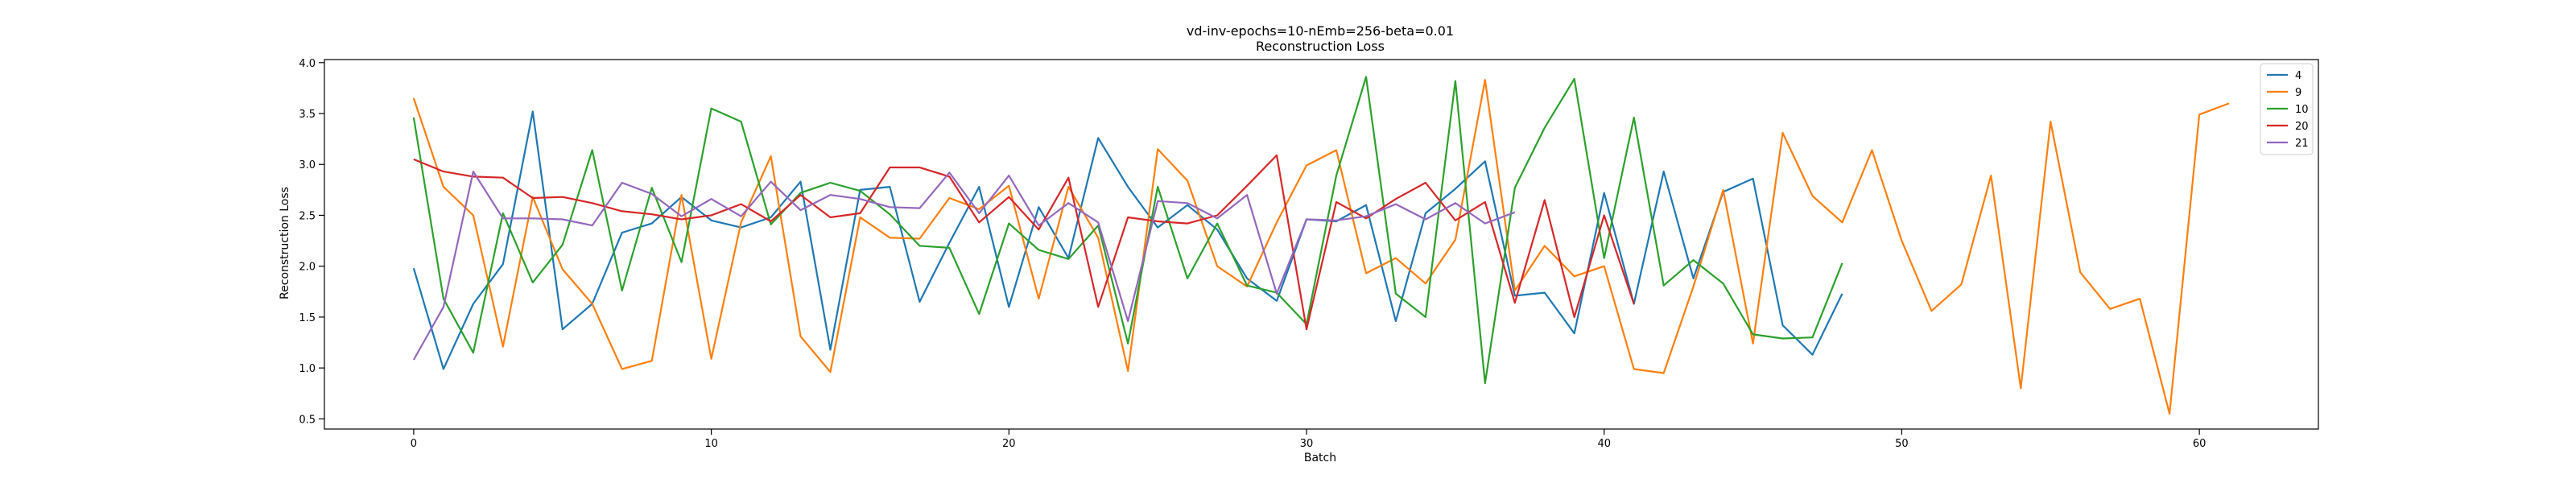  Describe the element at coordinates (285, 243) in the screenshot. I see `y-axis-label: Reconstruction Loss` at that location.